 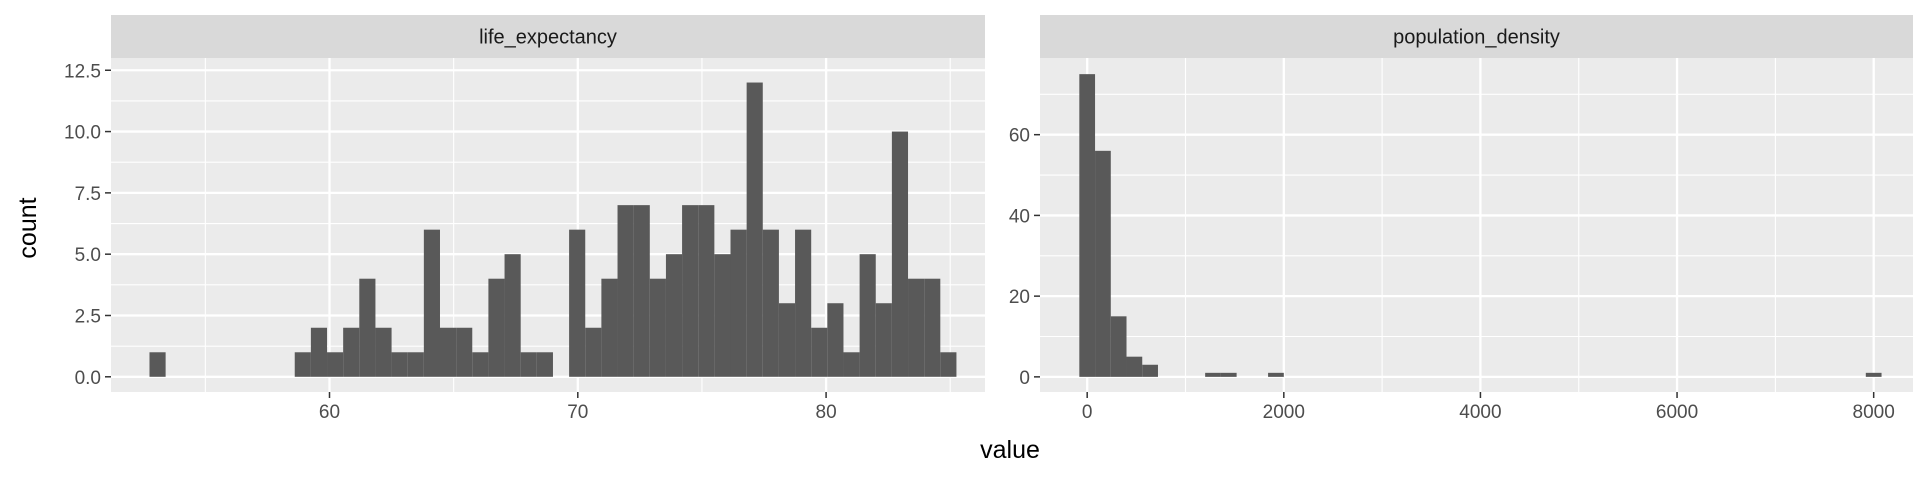 I want to click on y-tick-label: 60, so click(x=1019, y=136).